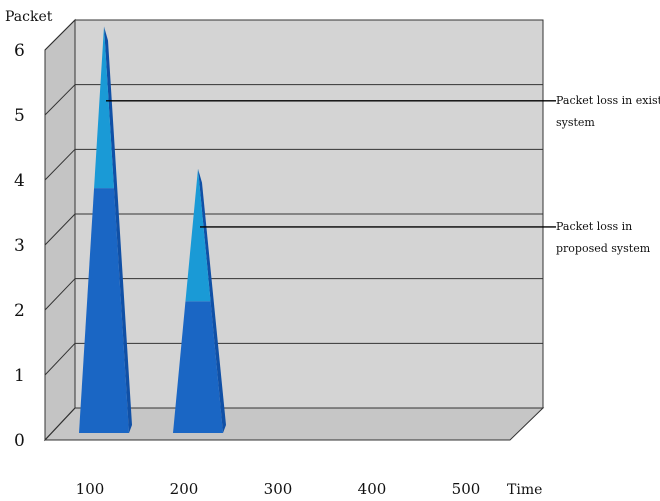 The image size is (660, 501). Describe the element at coordinates (19, 116) in the screenshot. I see `y-tick-label: 5` at that location.